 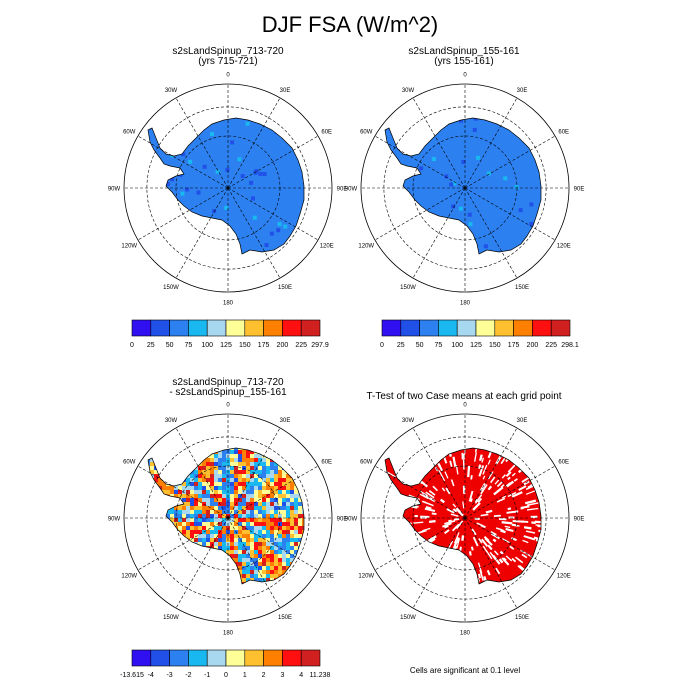 I want to click on case2-map: 0 30E 60E 90E 120E 150E 180 150W 120W 90W 60W 30W, so click(x=465, y=190).